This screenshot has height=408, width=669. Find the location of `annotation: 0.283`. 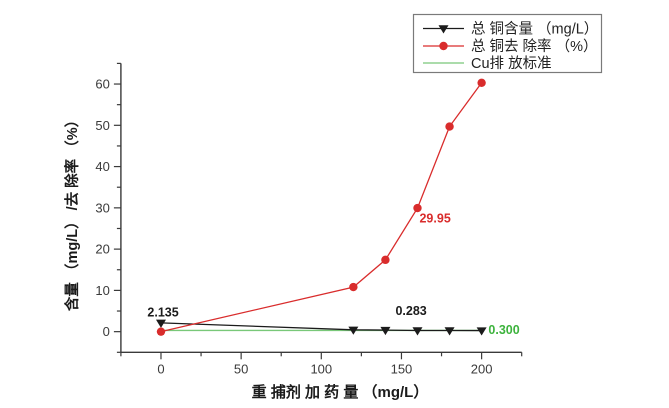

annotation: 0.283 is located at coordinates (410, 311).